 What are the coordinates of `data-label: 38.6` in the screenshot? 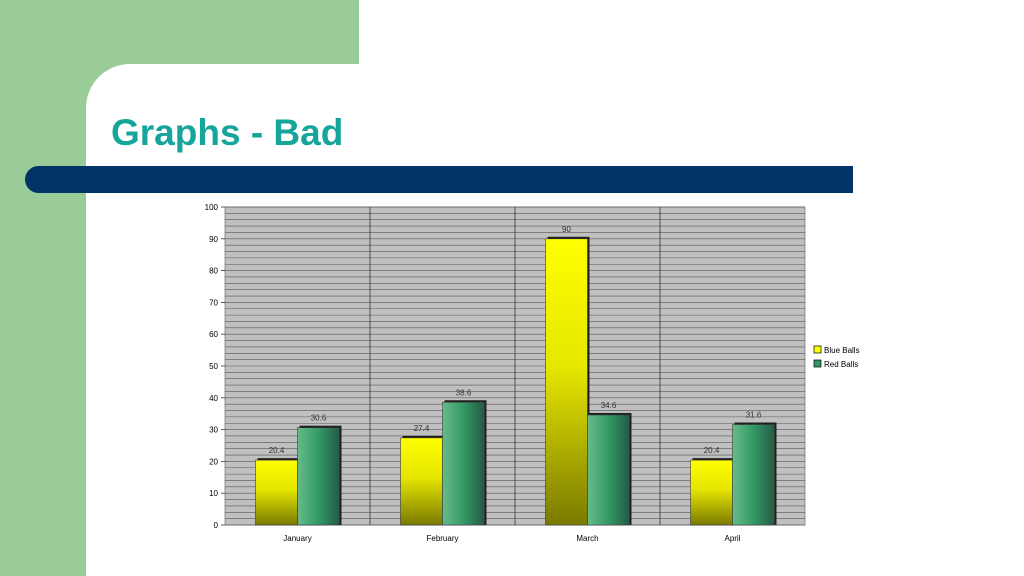 It's located at (464, 392).